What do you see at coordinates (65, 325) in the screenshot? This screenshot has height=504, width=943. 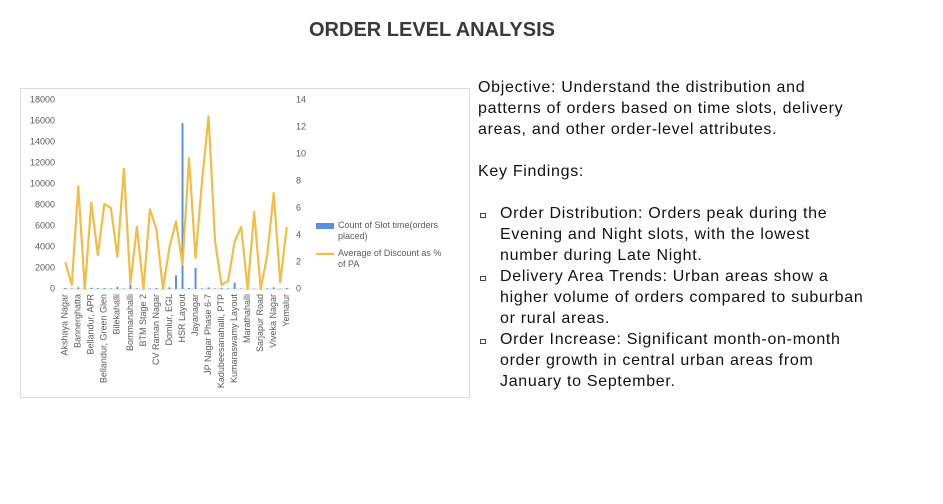 I see `x-tick-label: Akshaya Nagar` at bounding box center [65, 325].